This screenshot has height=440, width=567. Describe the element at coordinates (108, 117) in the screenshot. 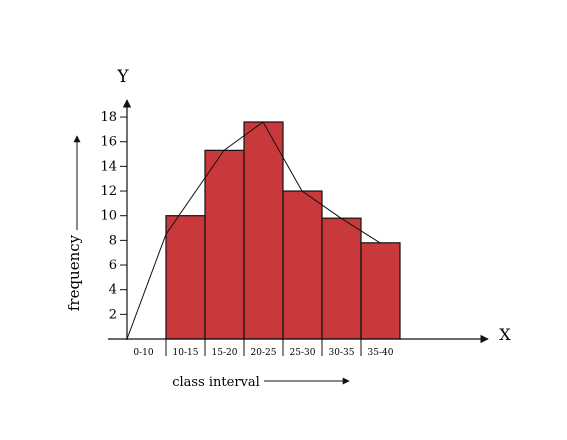

I see `y-tick-label-18: 18` at that location.